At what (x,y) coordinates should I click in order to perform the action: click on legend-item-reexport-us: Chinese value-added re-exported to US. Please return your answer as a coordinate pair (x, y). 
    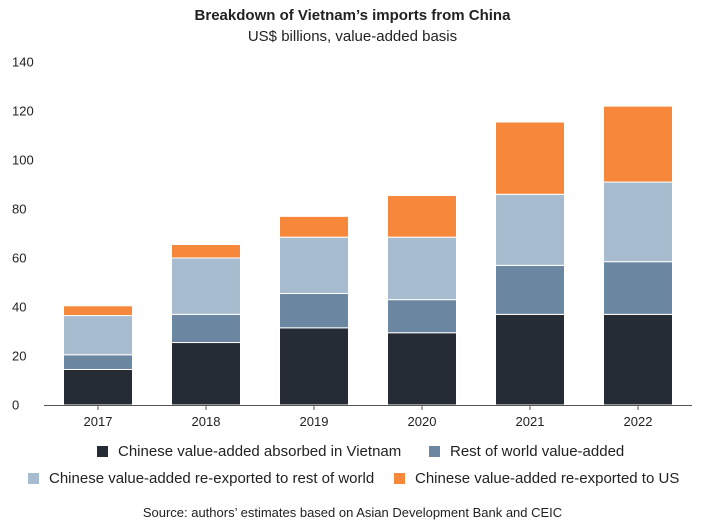
    Looking at the image, I should click on (536, 478).